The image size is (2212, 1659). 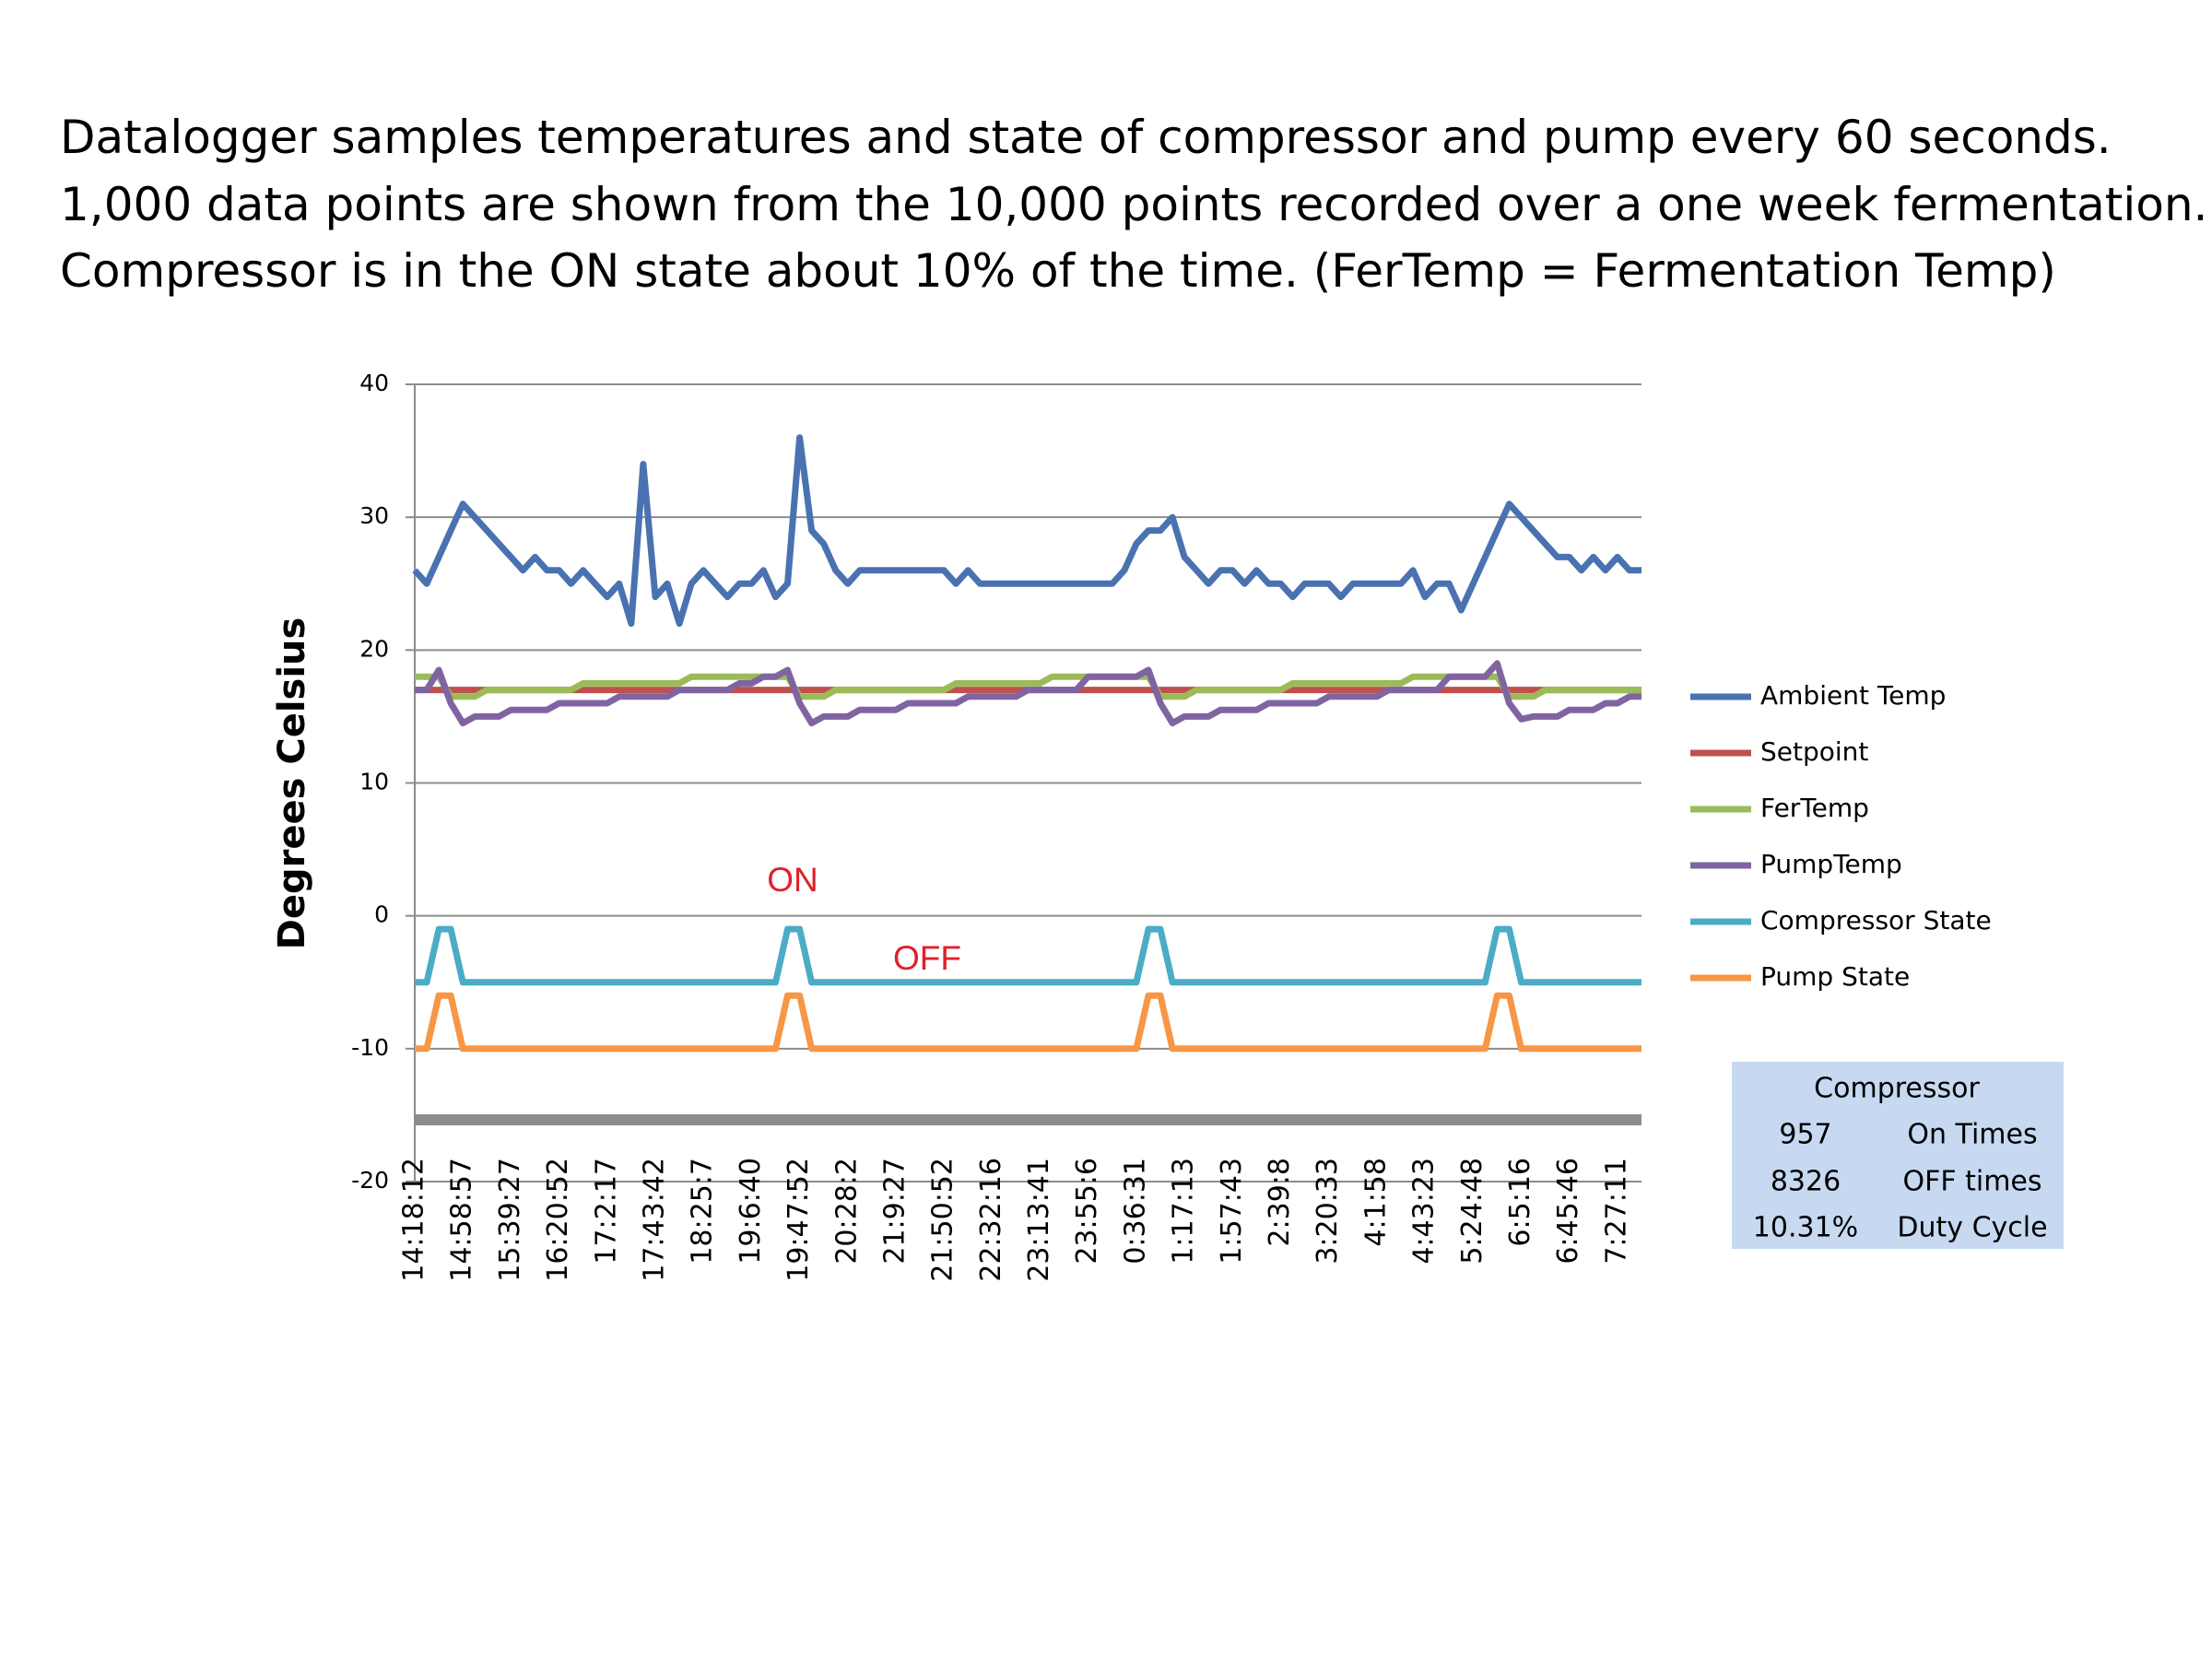 What do you see at coordinates (927, 958) in the screenshot?
I see `annotation: OFF` at bounding box center [927, 958].